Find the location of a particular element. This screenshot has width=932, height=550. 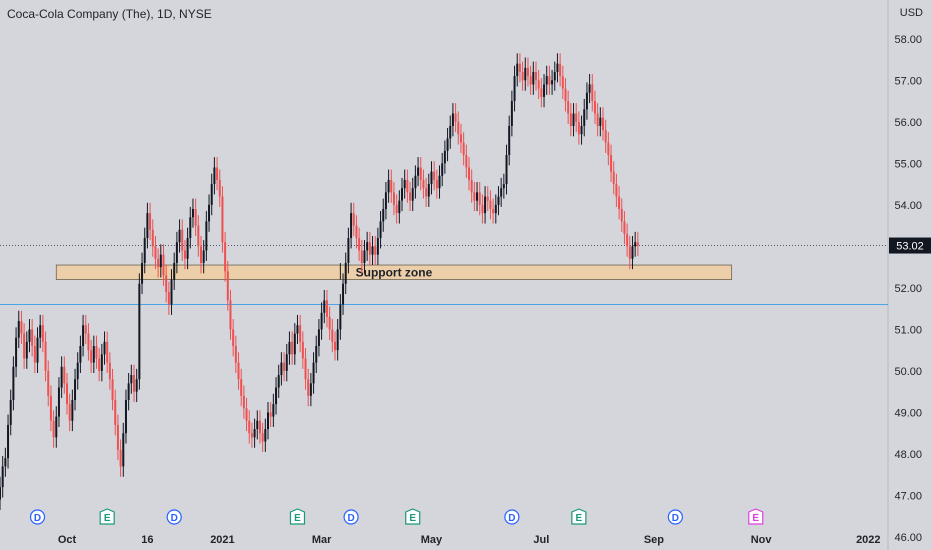

x-tick-label: Oct is located at coordinates (67, 540).